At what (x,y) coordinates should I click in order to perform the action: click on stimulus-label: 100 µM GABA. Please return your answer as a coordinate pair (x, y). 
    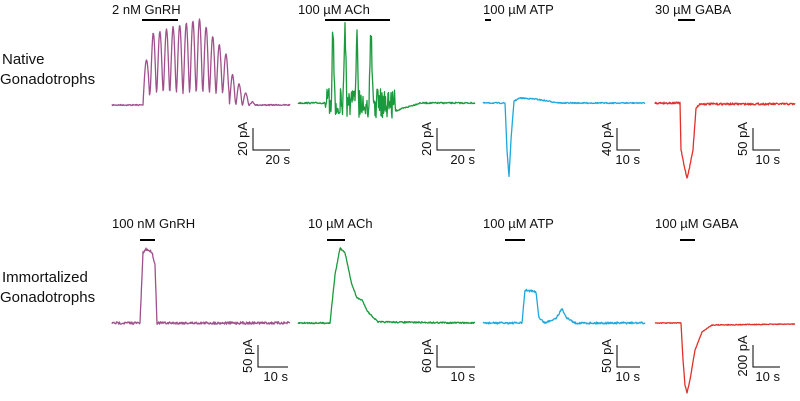
    Looking at the image, I should click on (697, 223).